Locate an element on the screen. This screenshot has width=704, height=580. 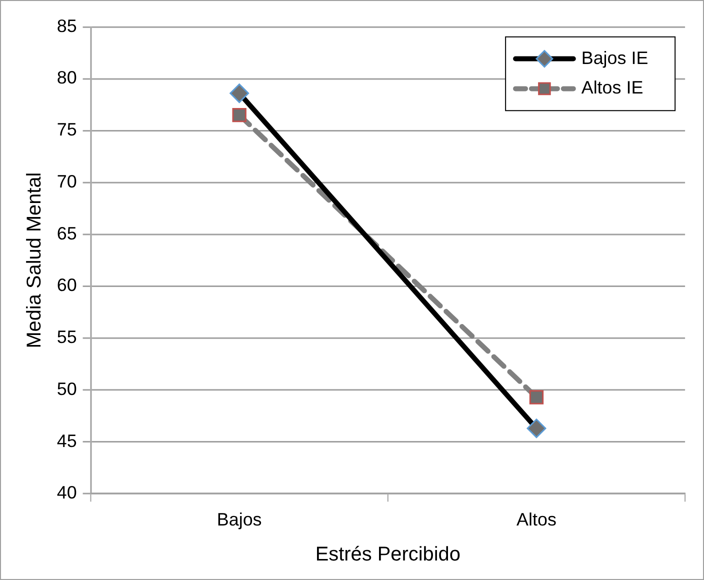
legend-label: Bajos IE is located at coordinates (614, 58).